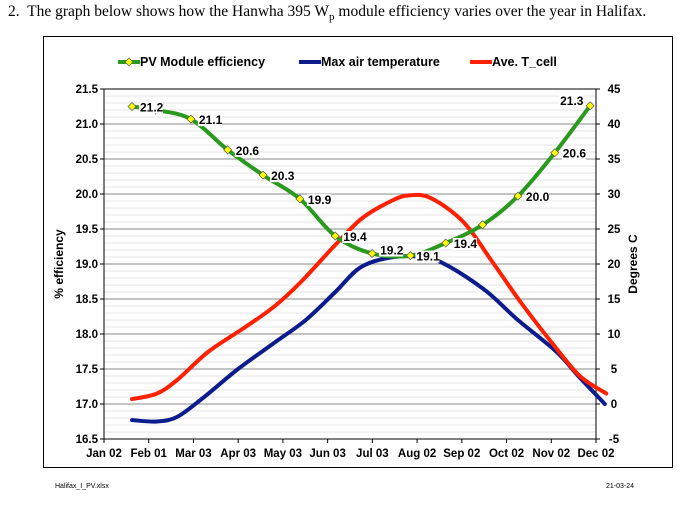 The width and height of the screenshot is (685, 506). Describe the element at coordinates (372, 454) in the screenshot. I see `x-tick-label: Jul 03` at that location.